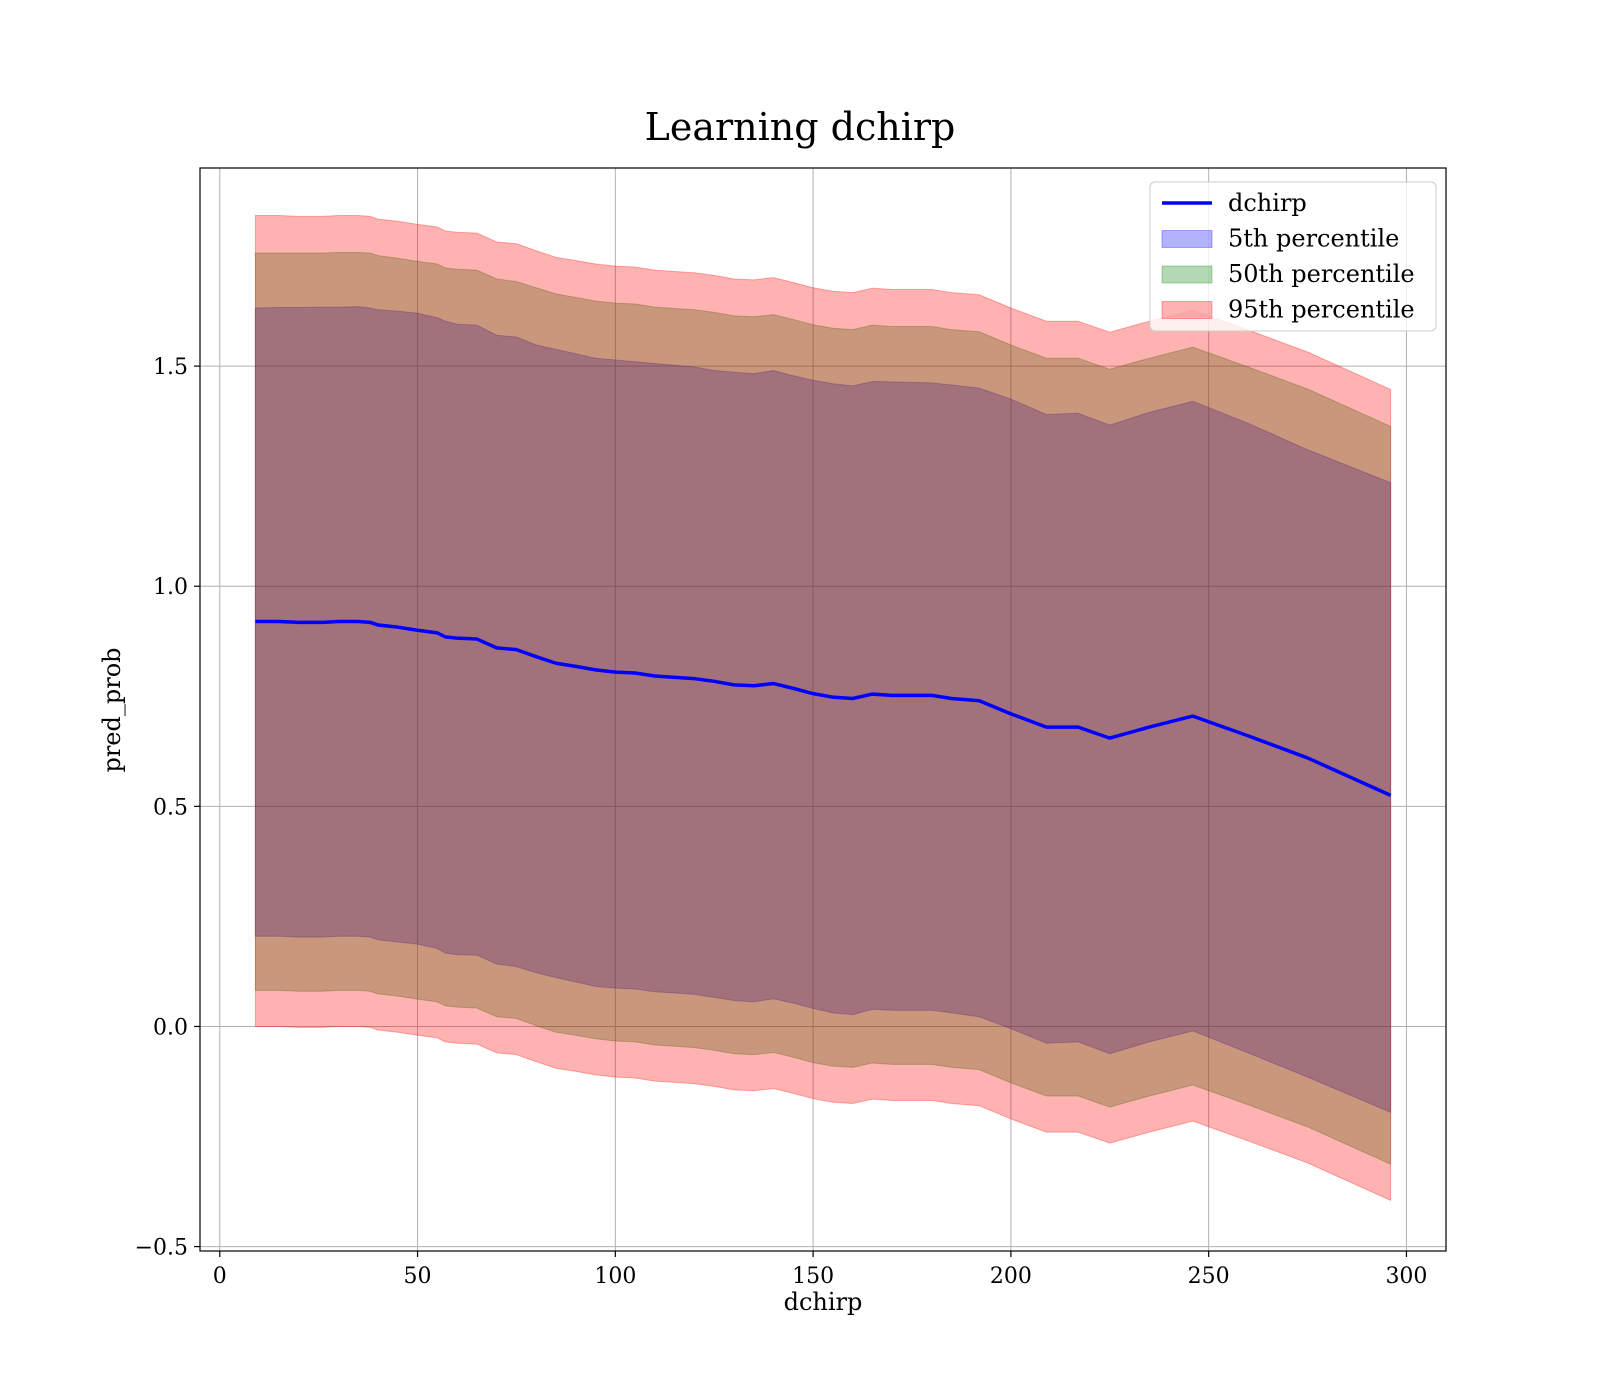 This screenshot has width=1600, height=1400. Describe the element at coordinates (170, 367) in the screenshot. I see `y-tick-label: 1.5` at that location.